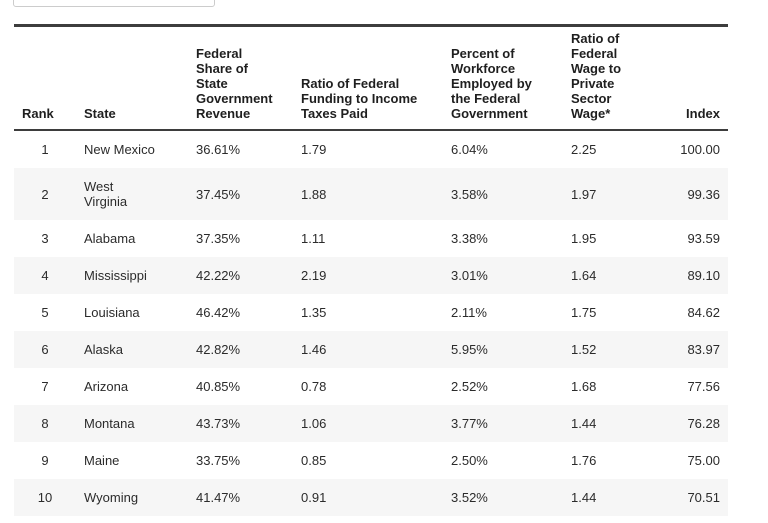  Describe the element at coordinates (218, 460) in the screenshot. I see `cell-federal-share: 33.75%` at that location.